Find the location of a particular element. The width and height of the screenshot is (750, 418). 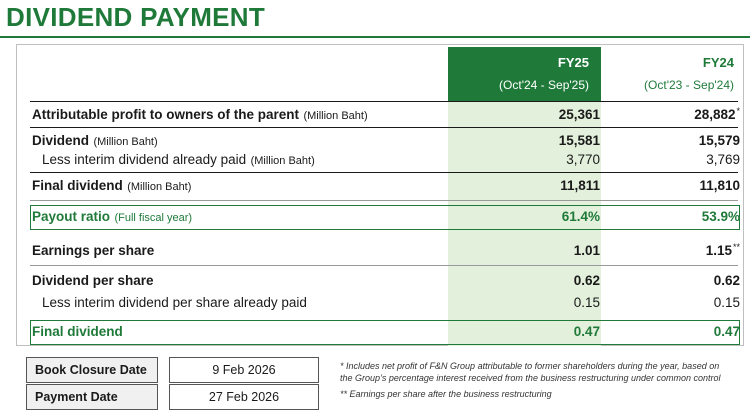

row-label: Payout ratio is located at coordinates (71, 216).